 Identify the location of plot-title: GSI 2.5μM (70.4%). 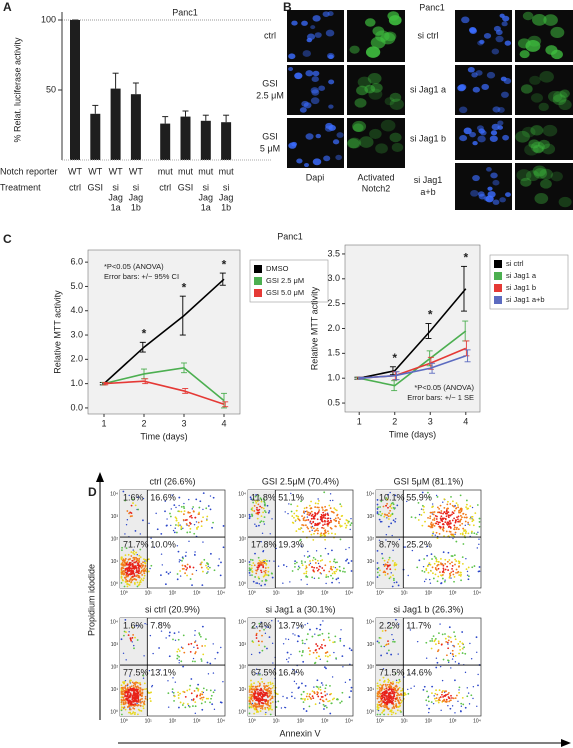
(300, 481).